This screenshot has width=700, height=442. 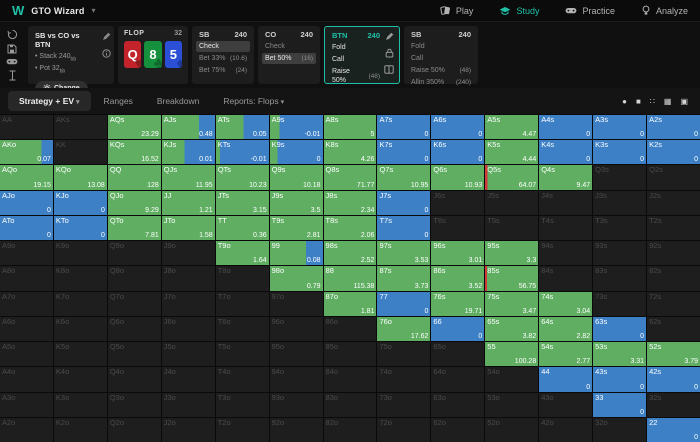 I want to click on hand-cell-J5s: J5s, so click(x=512, y=202).